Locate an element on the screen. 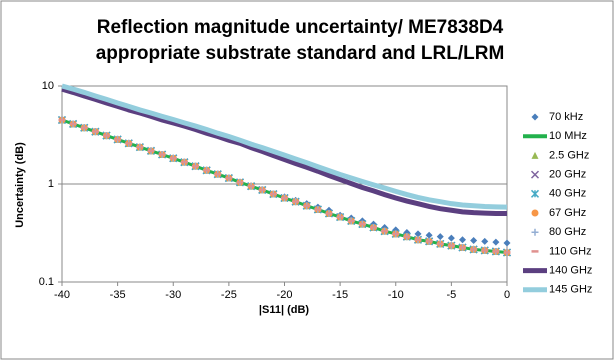 The image size is (615, 361). y-tick-label: 10 is located at coordinates (48, 86).